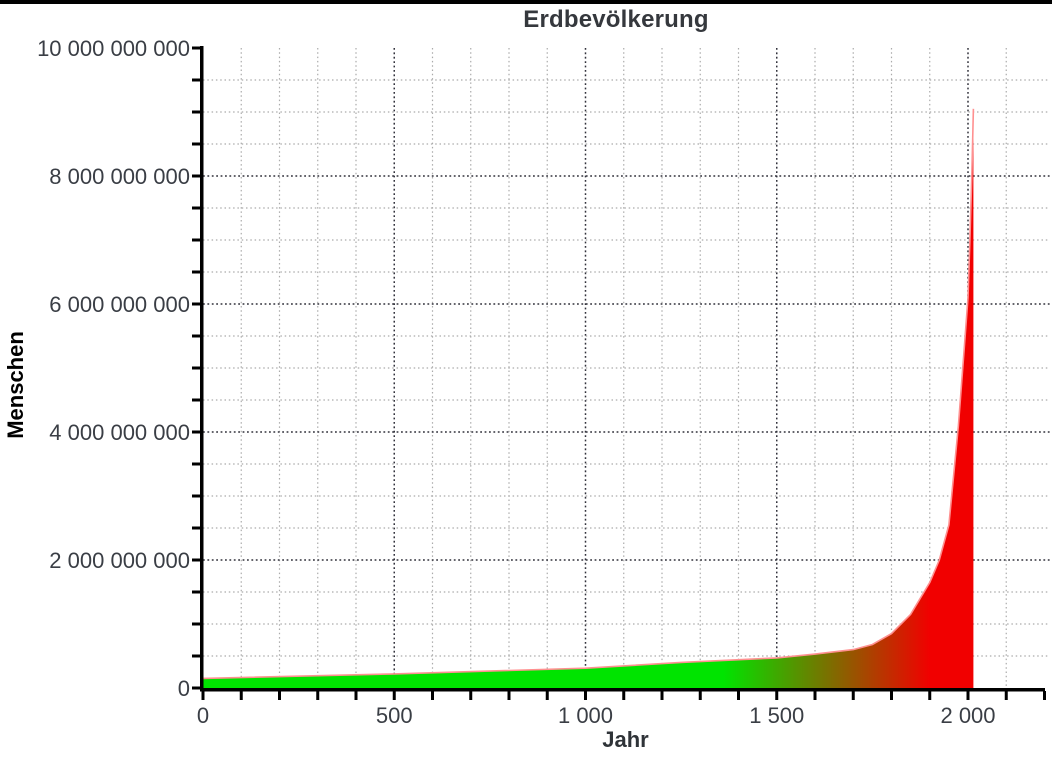 This screenshot has width=1052, height=760. What do you see at coordinates (119, 176) in the screenshot?
I see `y-tick-label: 8 000 000 000` at bounding box center [119, 176].